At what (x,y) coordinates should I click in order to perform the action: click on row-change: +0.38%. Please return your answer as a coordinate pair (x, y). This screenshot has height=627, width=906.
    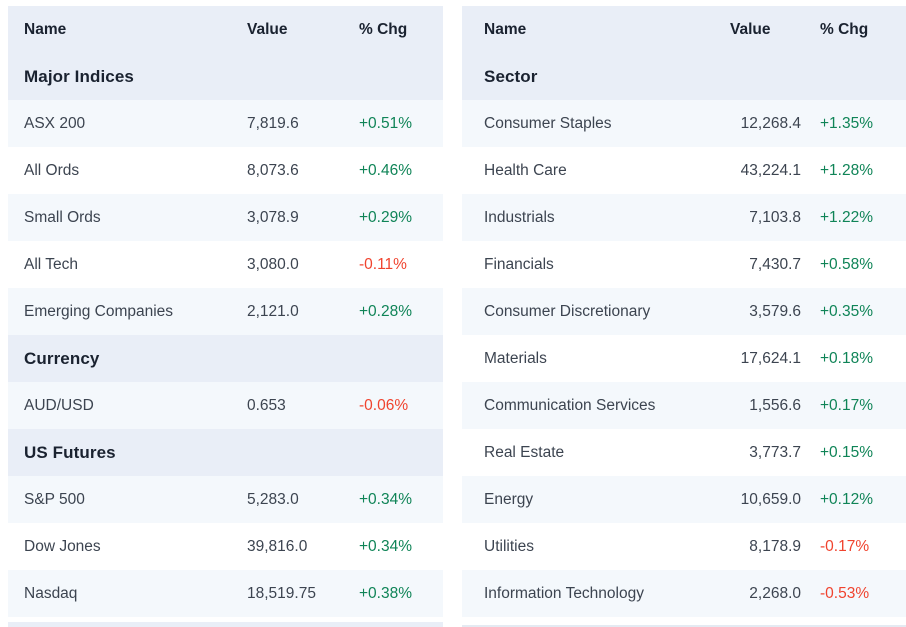
    Looking at the image, I should click on (386, 593).